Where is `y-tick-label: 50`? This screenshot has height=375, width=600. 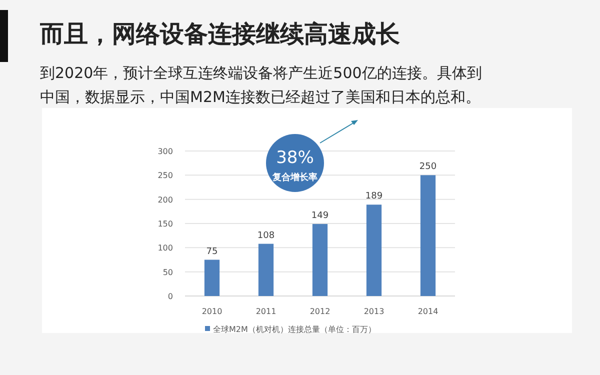 y-tick-label: 50 is located at coordinates (167, 272).